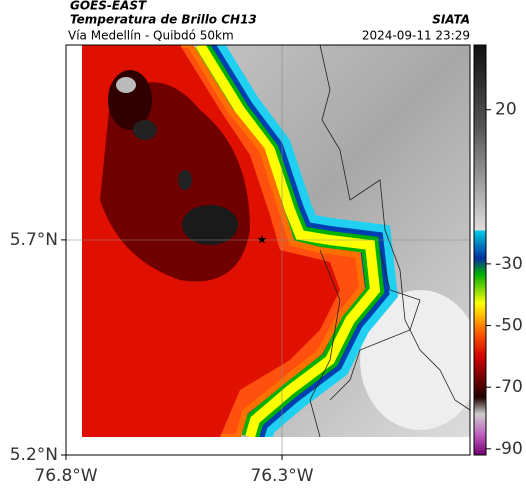  Describe the element at coordinates (34, 240) in the screenshot. I see `y-tick-label: 5.7°N` at that location.